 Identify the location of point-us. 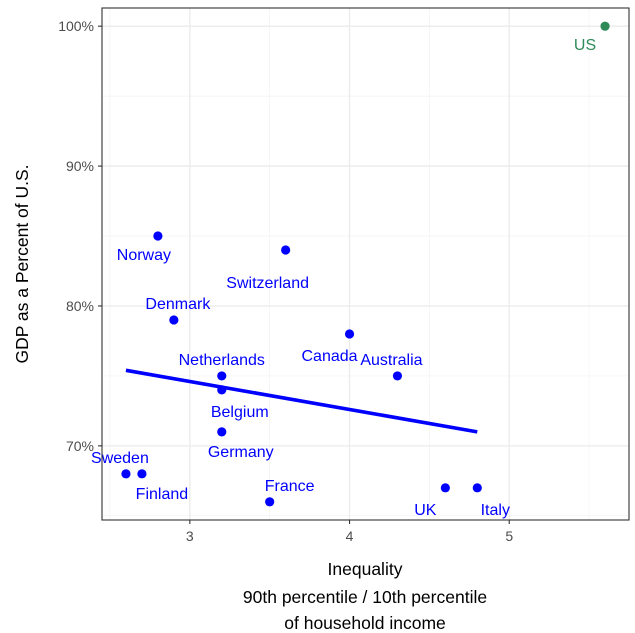
(605, 26).